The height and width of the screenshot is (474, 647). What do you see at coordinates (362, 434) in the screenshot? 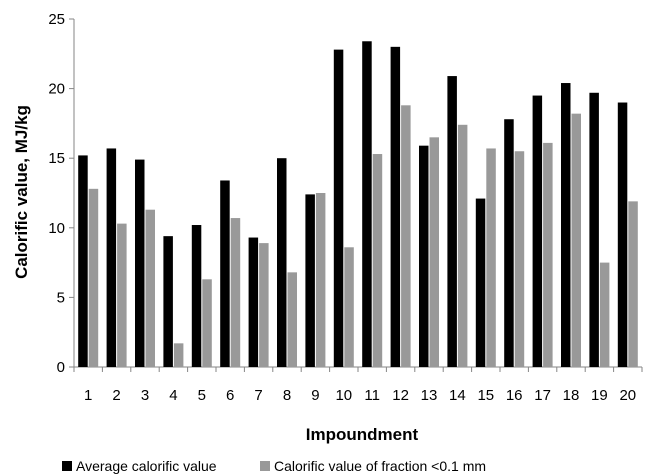
I see `x-axis-title: Impoundment` at bounding box center [362, 434].